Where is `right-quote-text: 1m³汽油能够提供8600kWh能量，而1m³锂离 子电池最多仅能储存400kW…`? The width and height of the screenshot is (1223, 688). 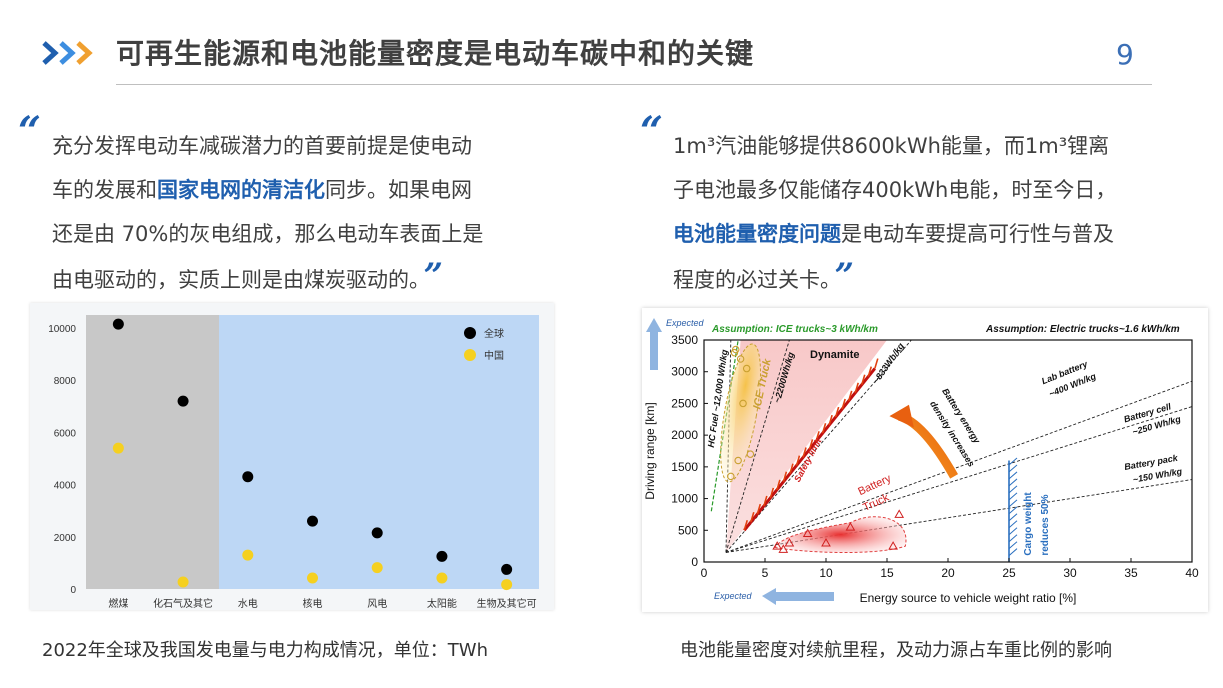
right-quote-text: 1m³汽油能够提供8600kWh能量，而1m³锂离 子电池最多仅能储存400kW… is located at coordinates (943, 213).